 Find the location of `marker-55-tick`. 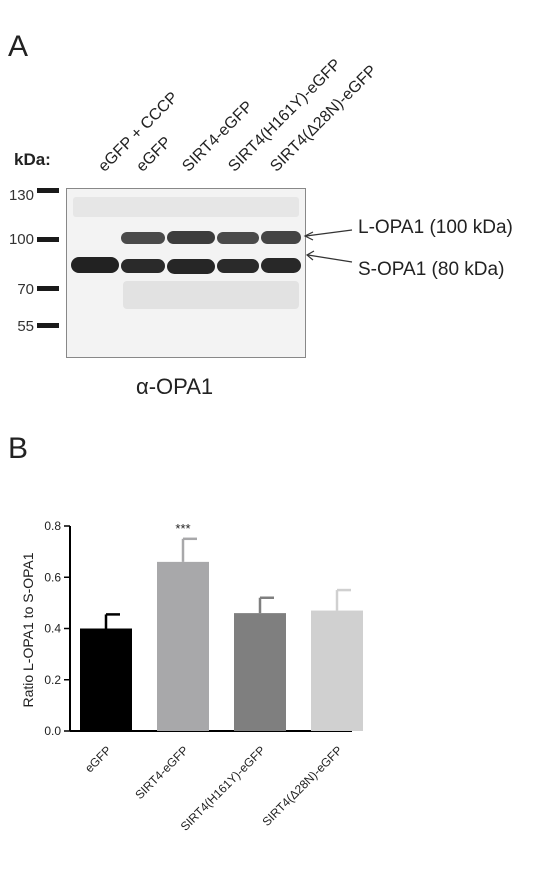

marker-55-tick is located at coordinates (48, 325).